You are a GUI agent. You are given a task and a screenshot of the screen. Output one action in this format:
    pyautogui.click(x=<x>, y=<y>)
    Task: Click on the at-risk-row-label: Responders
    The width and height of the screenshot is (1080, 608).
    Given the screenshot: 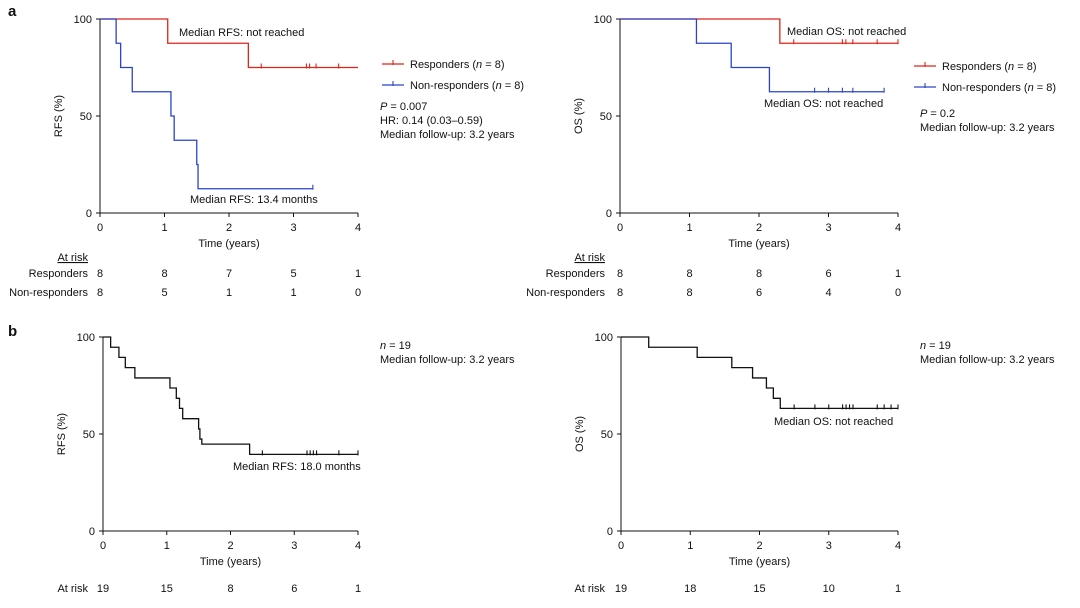 What is the action you would take?
    pyautogui.click(x=59, y=274)
    